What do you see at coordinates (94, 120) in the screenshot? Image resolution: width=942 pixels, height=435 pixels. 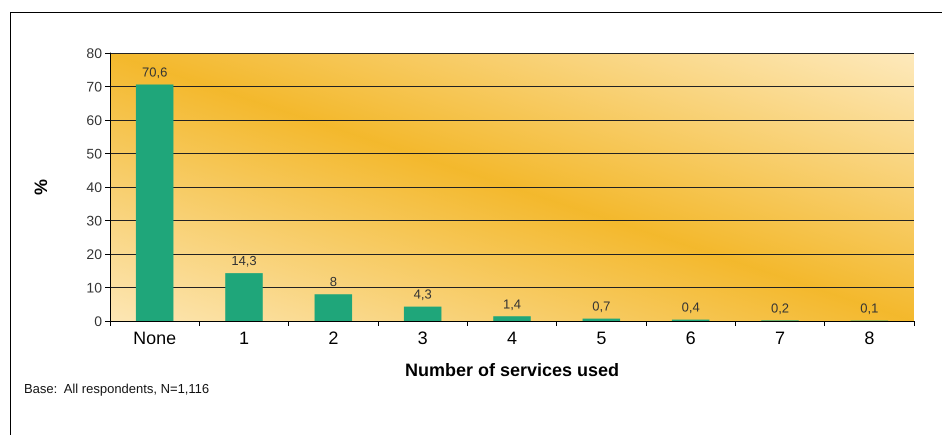 I see `y-tick-label: 60` at bounding box center [94, 120].